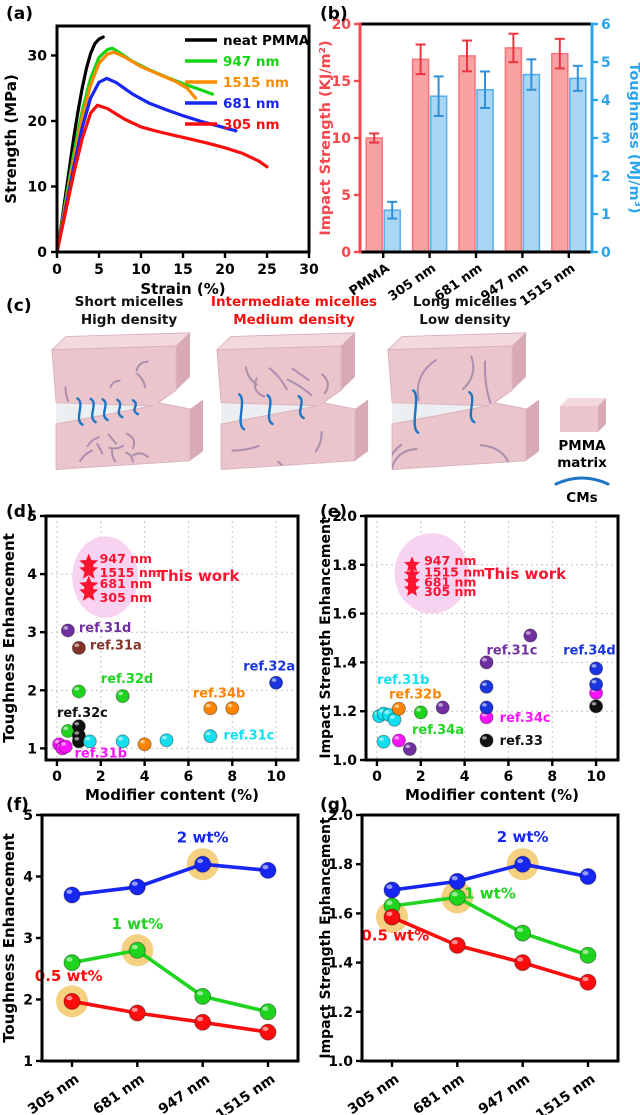 The width and height of the screenshot is (640, 1115). What do you see at coordinates (521, 741) in the screenshot?
I see `group-label-ref-33: ref.33` at bounding box center [521, 741].